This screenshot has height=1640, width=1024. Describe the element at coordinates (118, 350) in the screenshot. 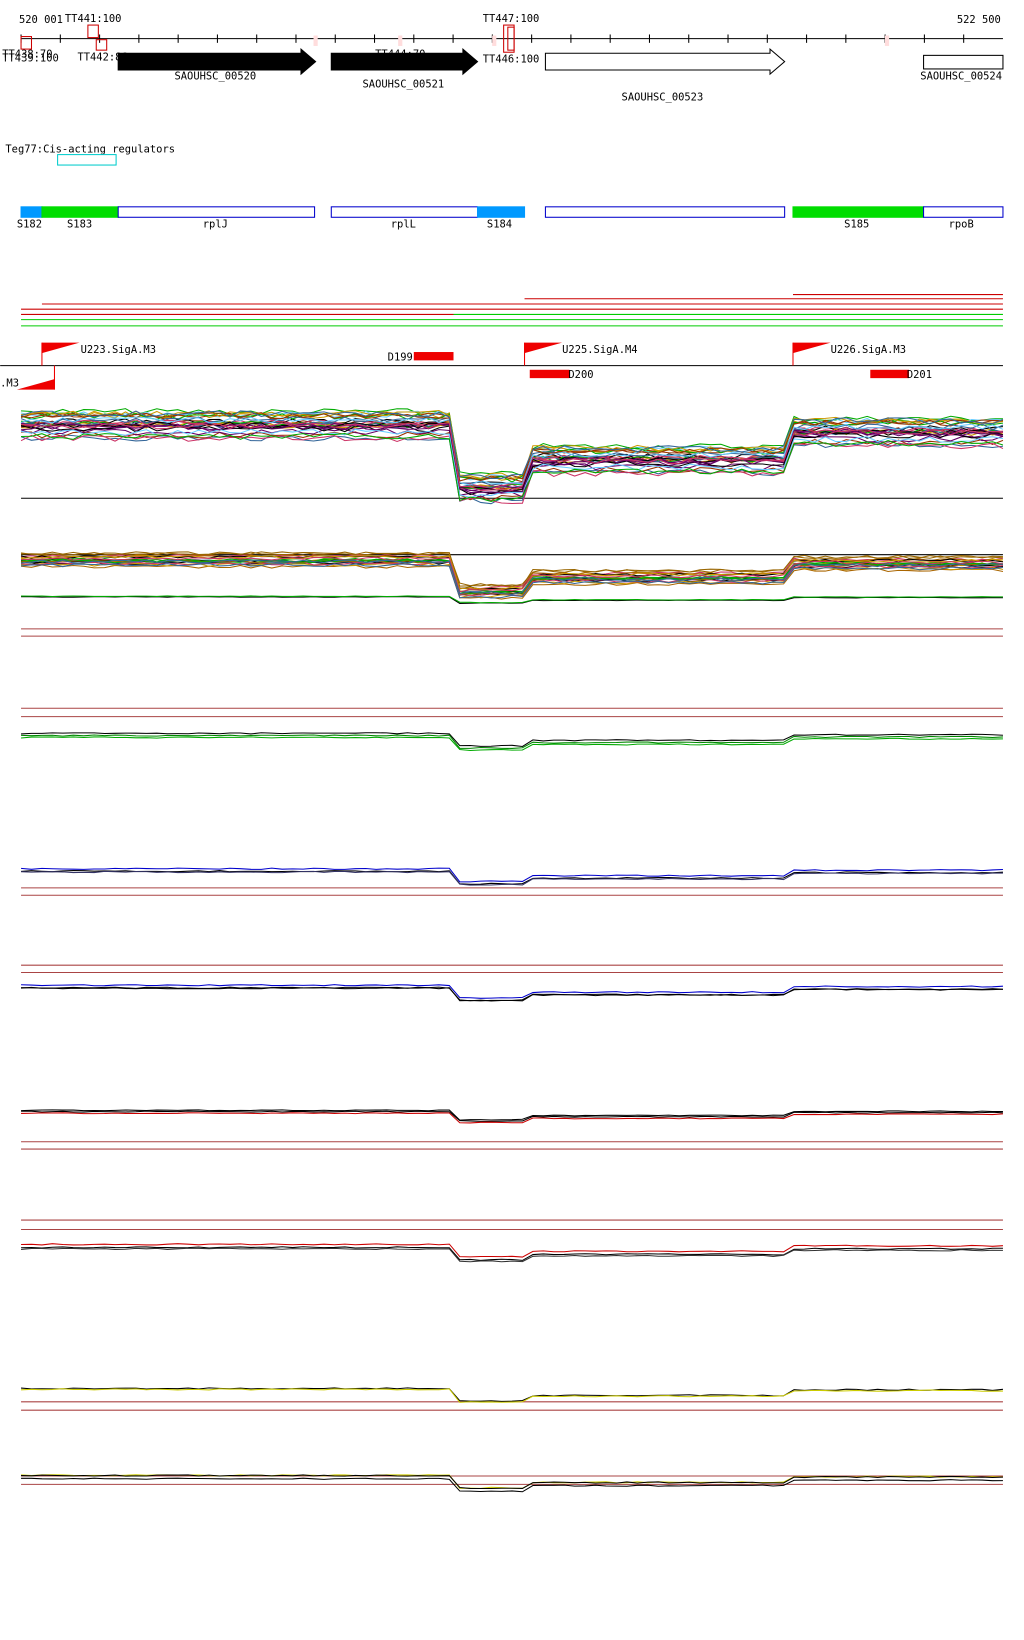

I see `label: U223.SigA.M3` at that location.